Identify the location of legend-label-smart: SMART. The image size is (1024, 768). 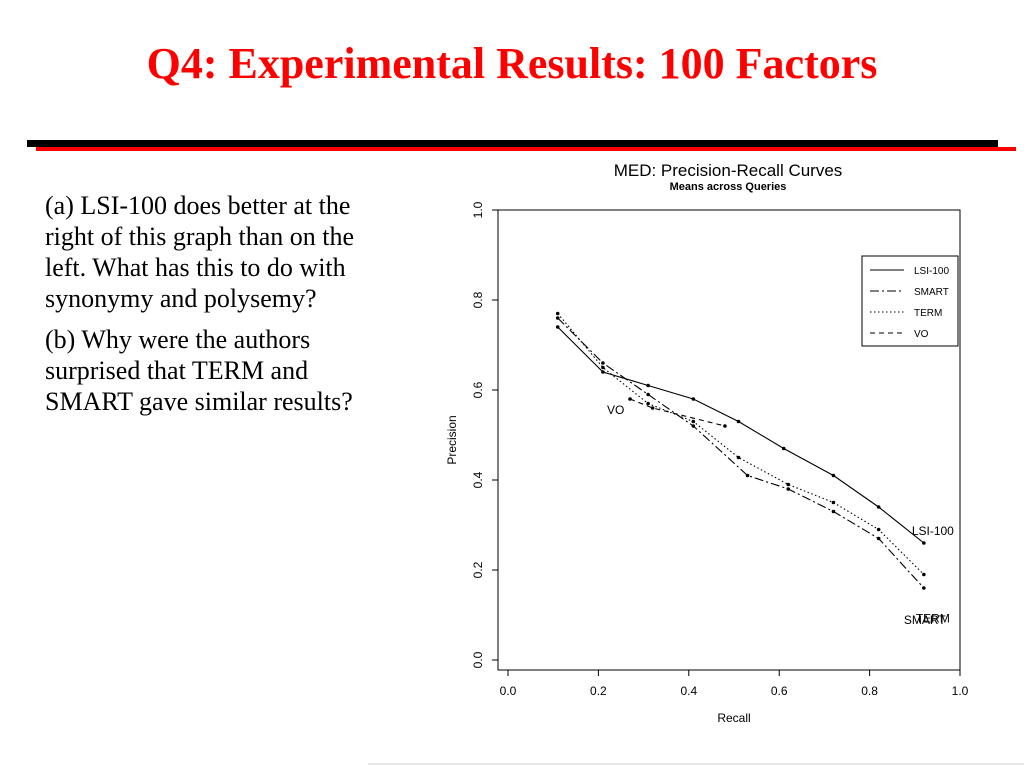
(931, 292).